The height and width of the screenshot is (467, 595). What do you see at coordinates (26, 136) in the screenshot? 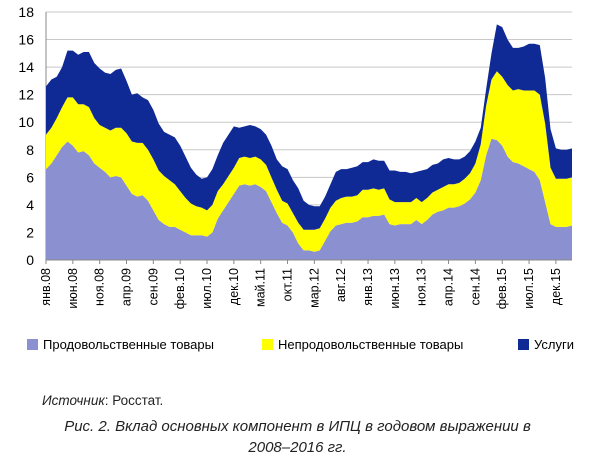
I see `y-axis-ticks: 0 2 4 6 8 10 12 14 16 18` at bounding box center [26, 136].